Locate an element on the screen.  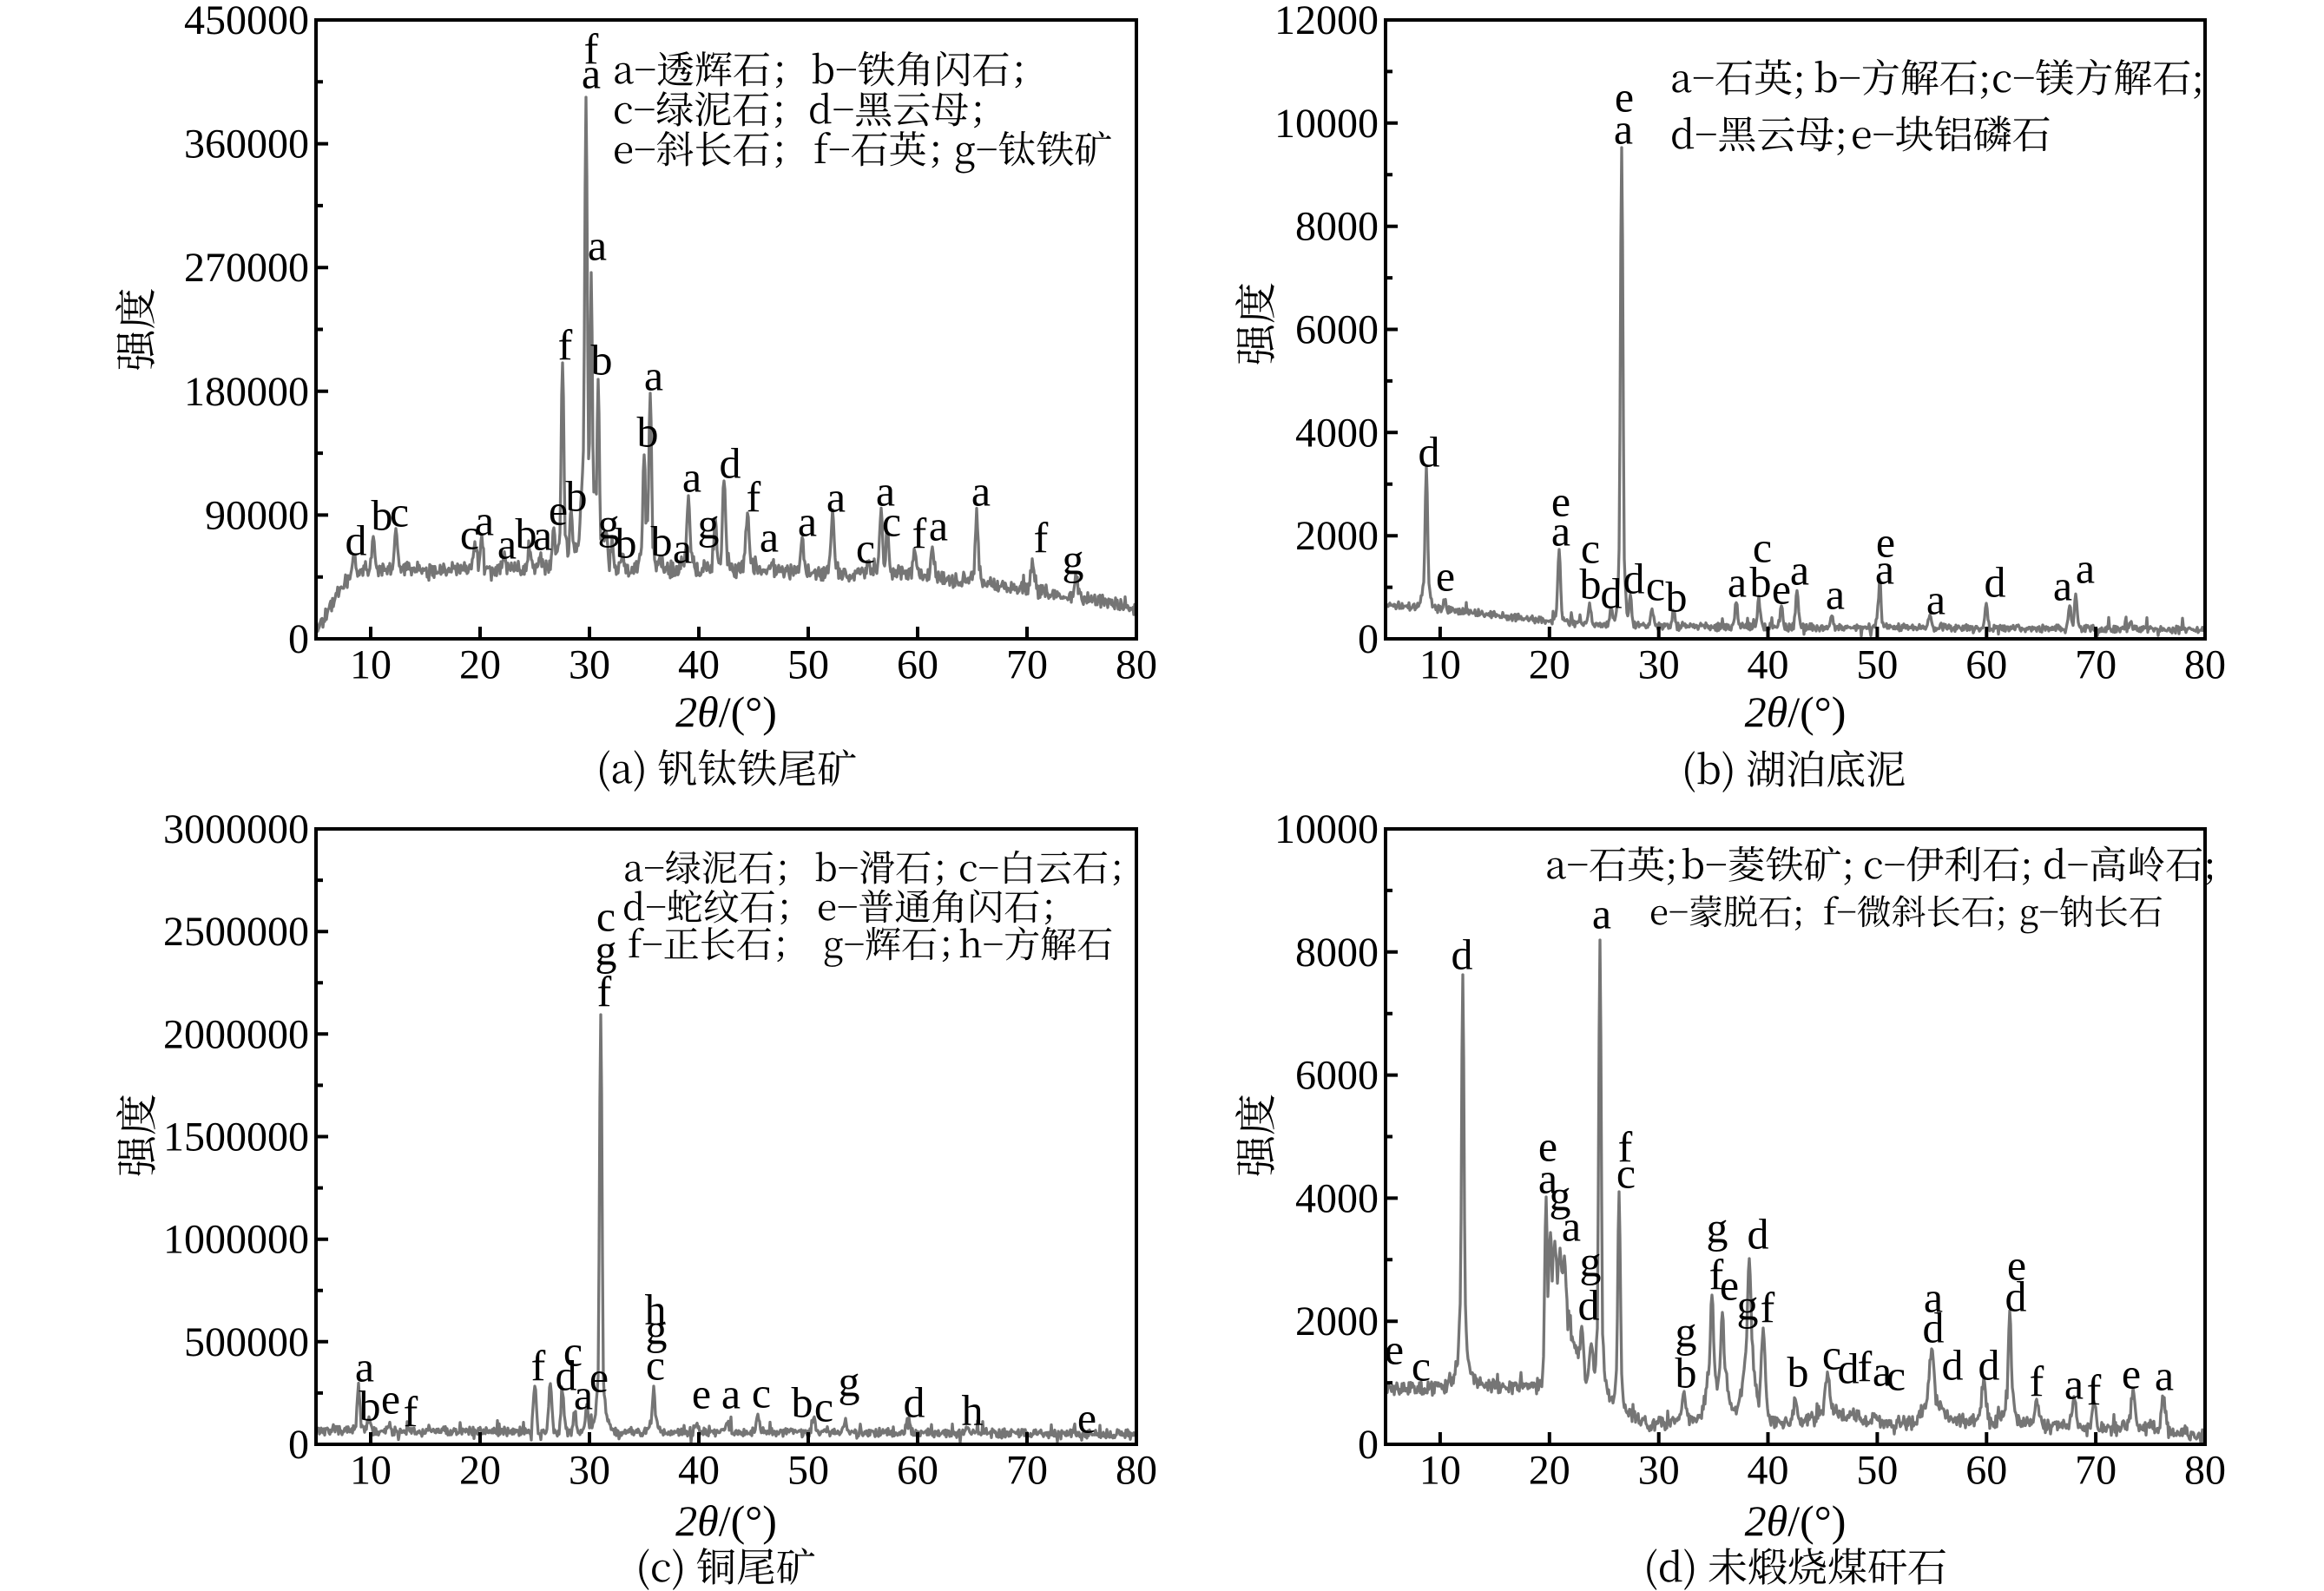
svg-text: 180000 is located at coordinates (246, 392).